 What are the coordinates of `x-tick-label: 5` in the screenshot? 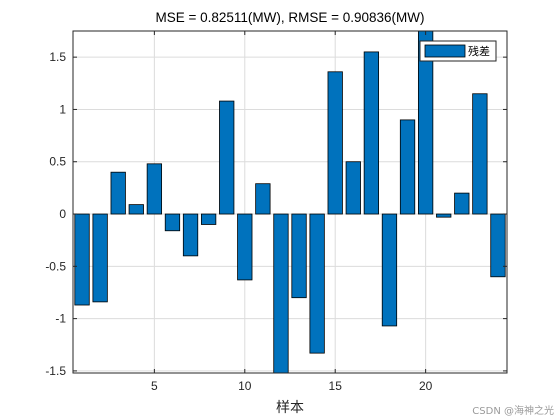 It's located at (154, 386).